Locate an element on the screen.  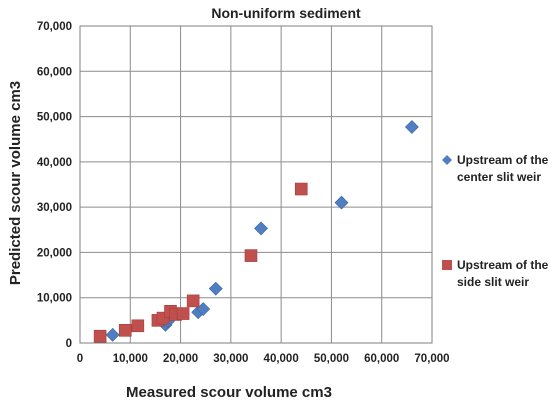
y-tick-label: 0 is located at coordinates (69, 344).